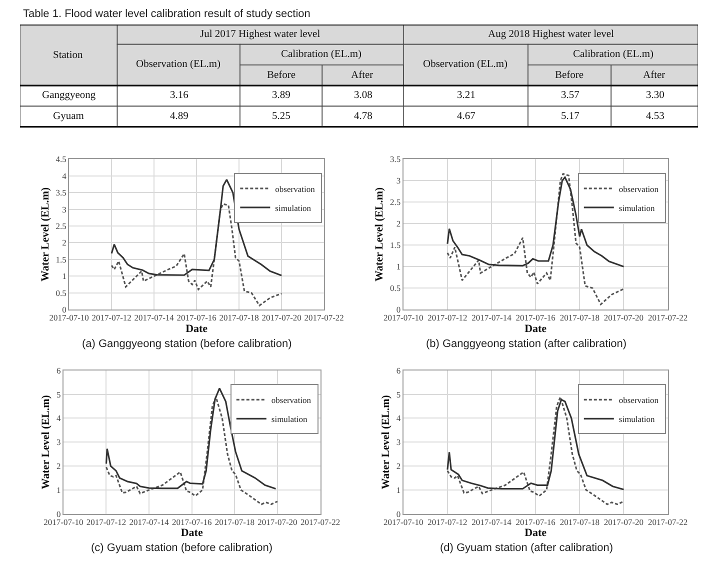 The image size is (718, 566). Describe the element at coordinates (363, 116) in the screenshot. I see `text: 4.78` at that location.